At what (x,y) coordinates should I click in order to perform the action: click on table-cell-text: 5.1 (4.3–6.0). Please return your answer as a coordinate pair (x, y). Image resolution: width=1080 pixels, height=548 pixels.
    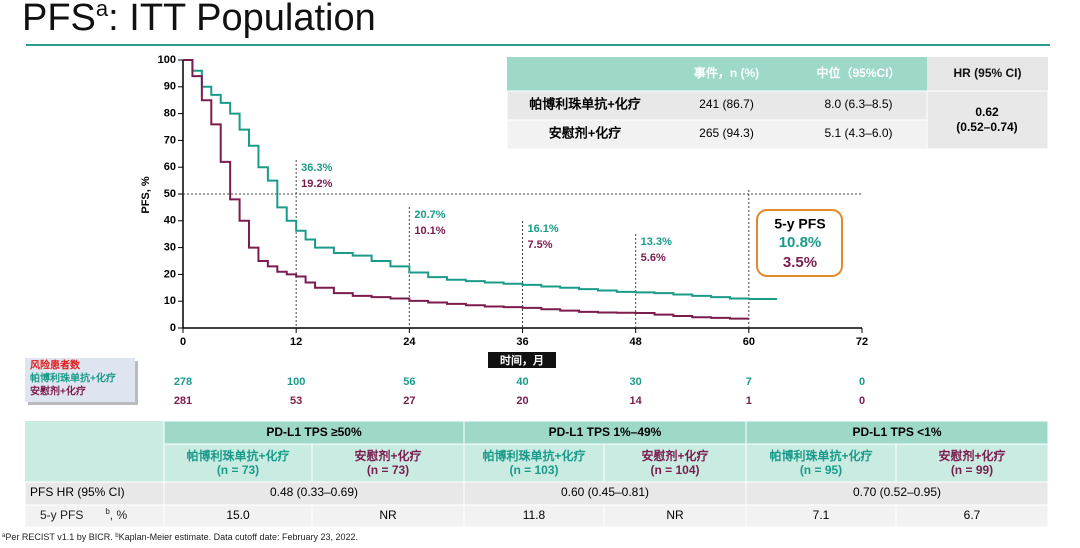
    Looking at the image, I should click on (858, 133).